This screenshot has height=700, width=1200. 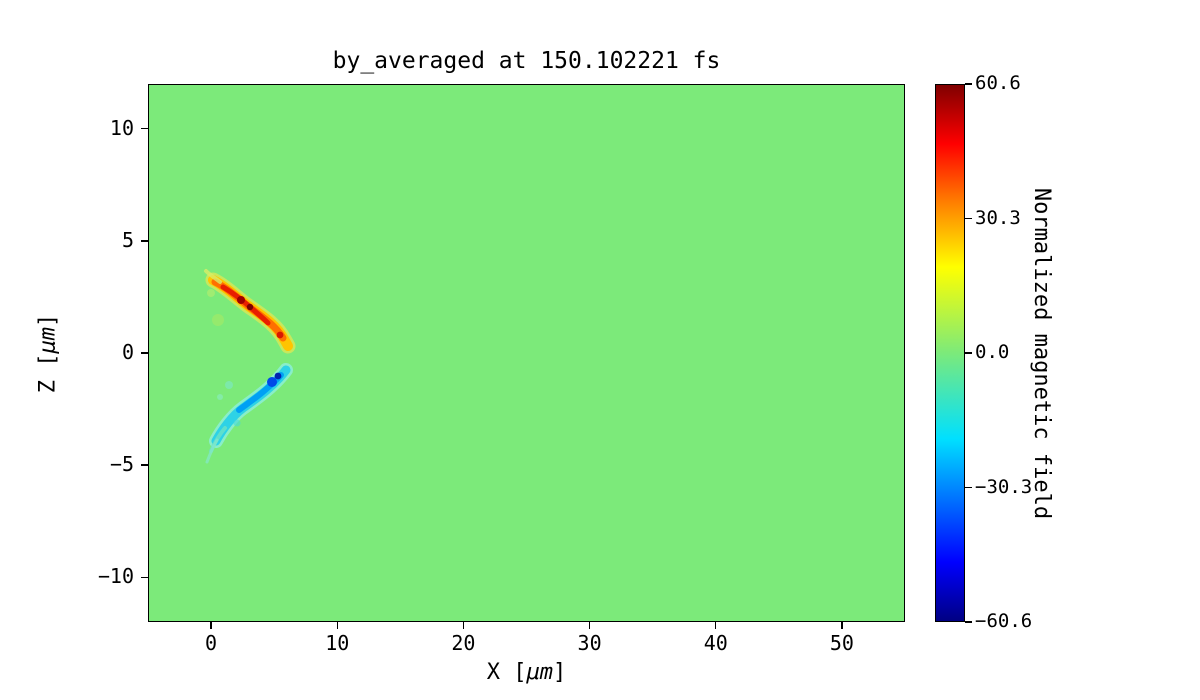 I want to click on x-tick-label: 10, so click(x=337, y=643).